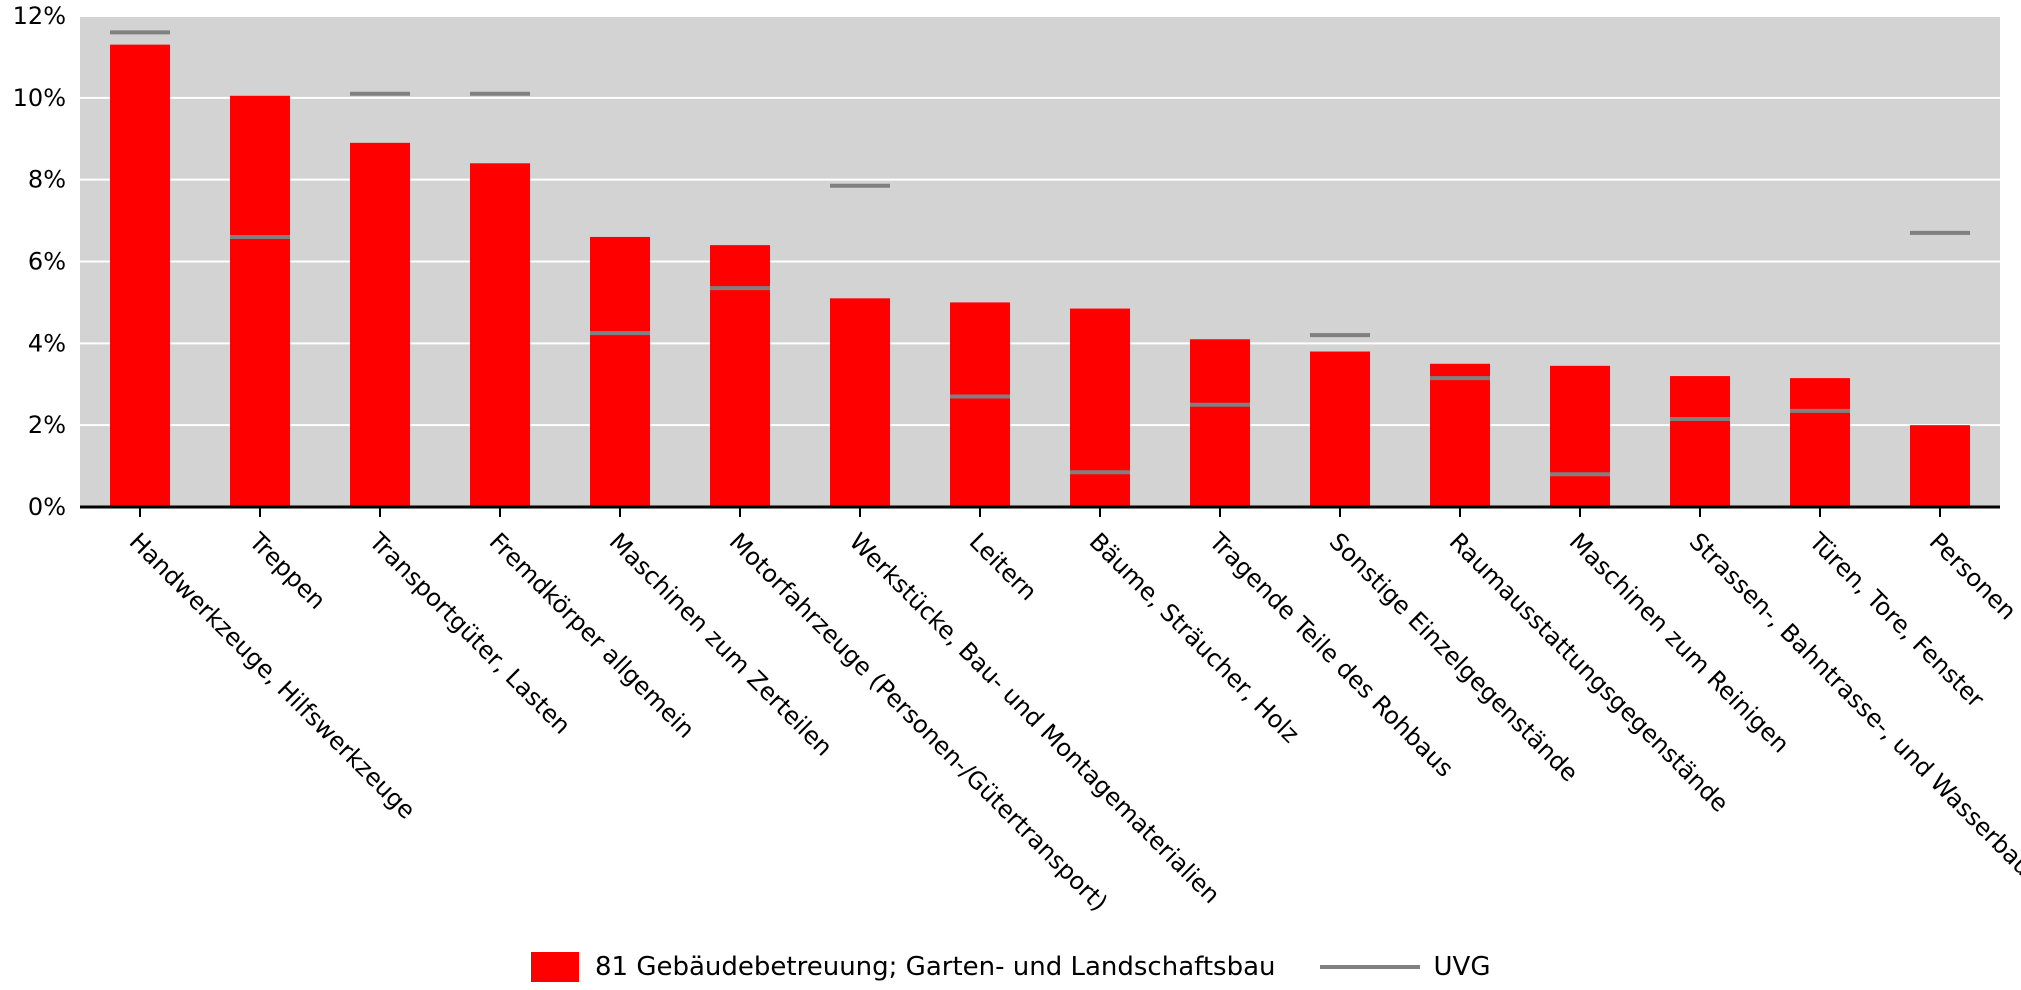  I want to click on x-tick-label: Treppen, so click(287, 571).